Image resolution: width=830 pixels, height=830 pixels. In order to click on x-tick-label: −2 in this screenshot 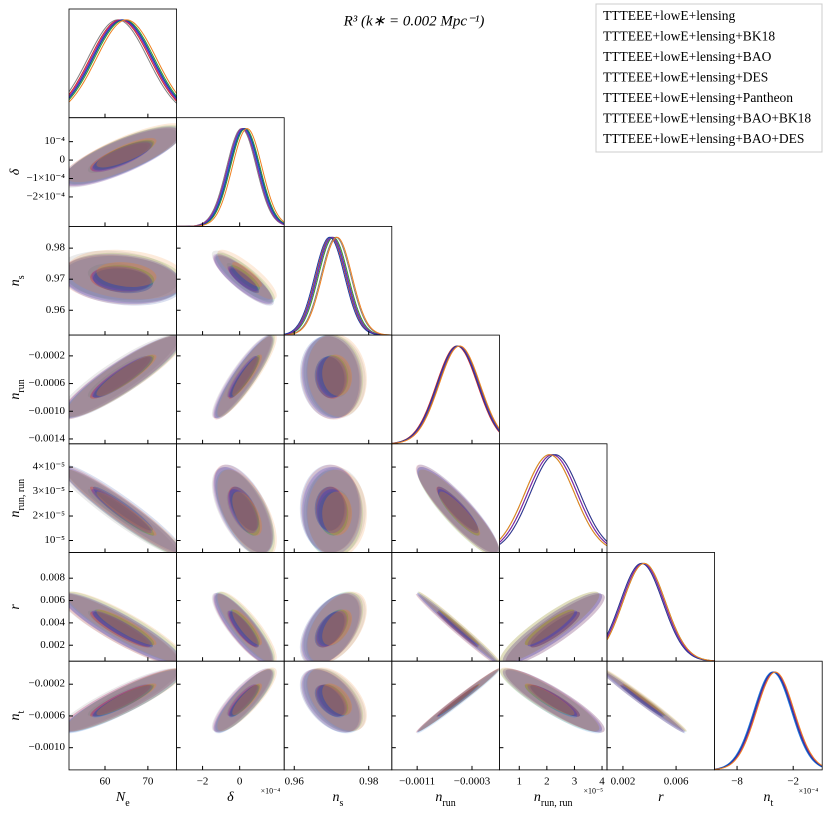, I will do `click(793, 781)`.